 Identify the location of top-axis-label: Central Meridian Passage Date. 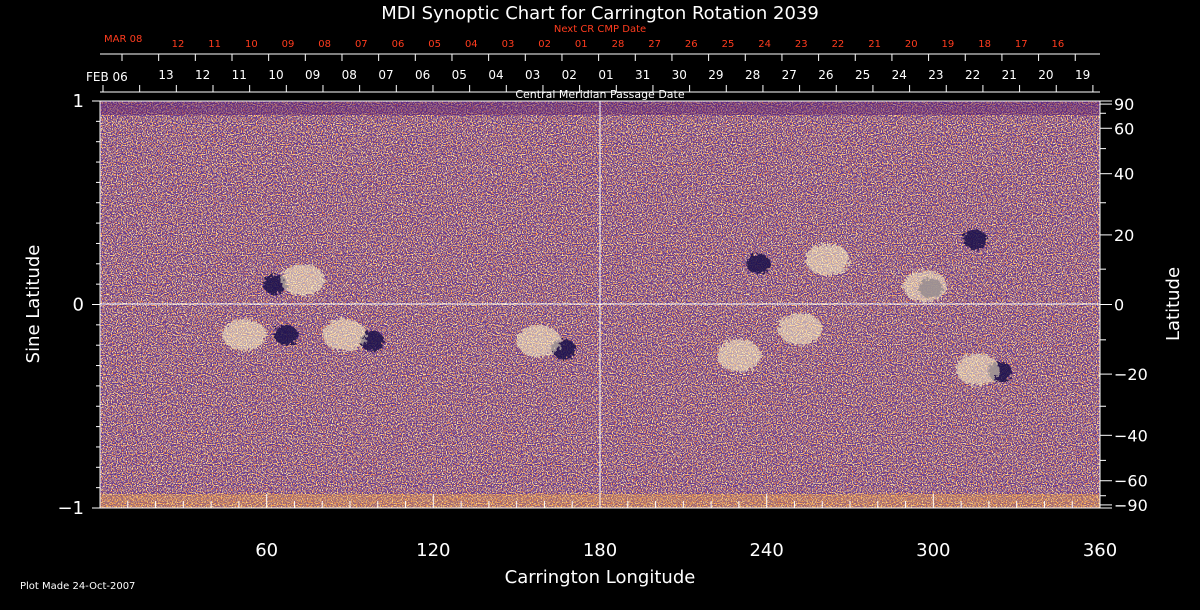
(599, 94).